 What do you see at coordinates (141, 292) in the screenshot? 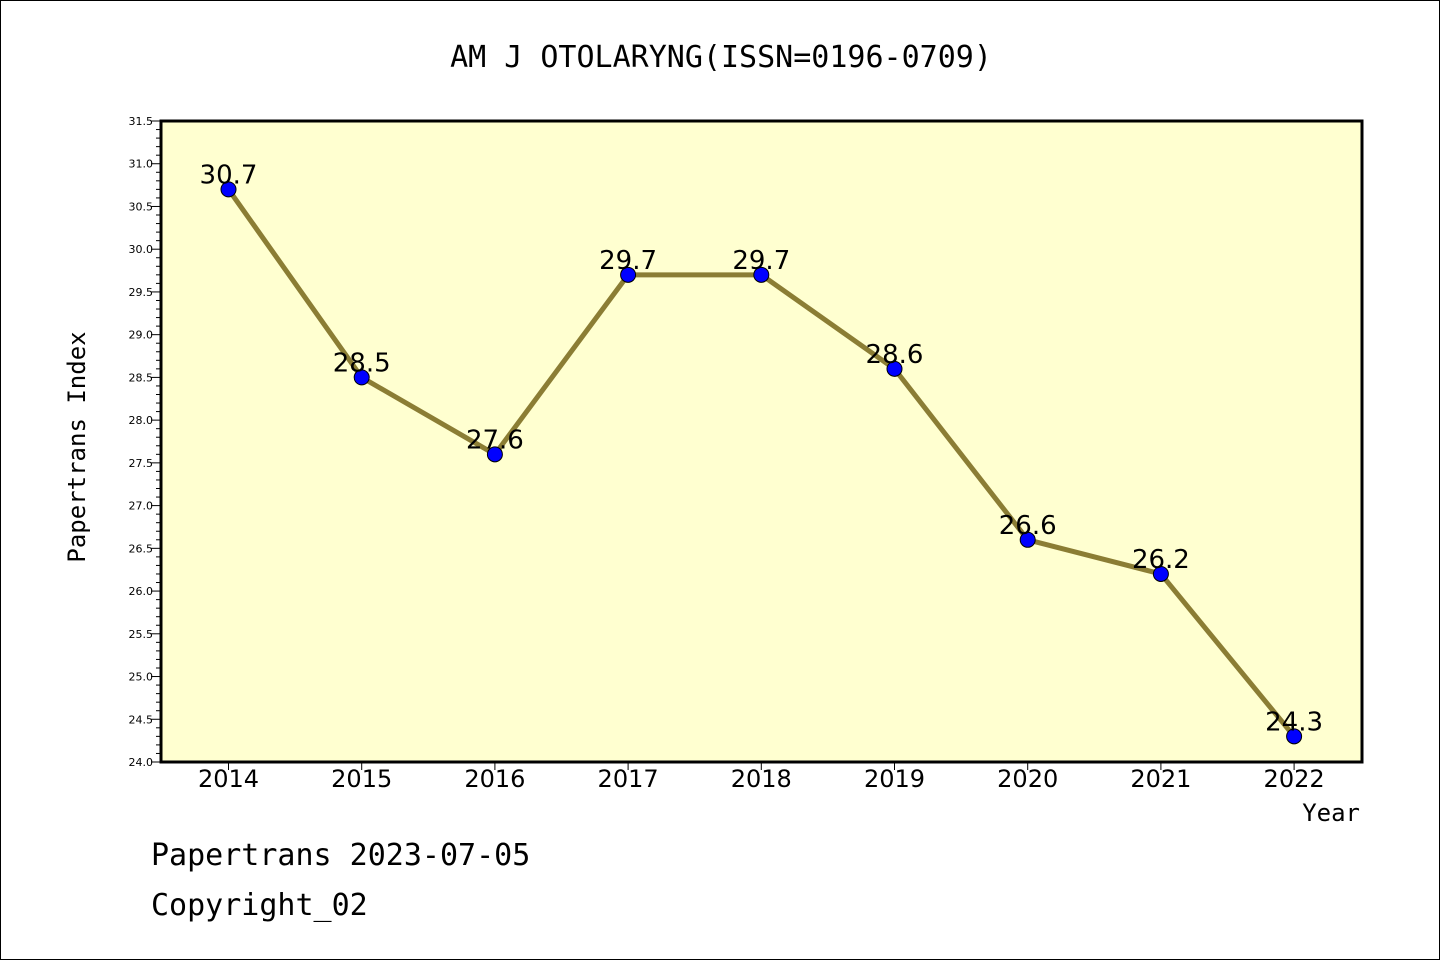
I see `y-tick-label: 29.5` at bounding box center [141, 292].